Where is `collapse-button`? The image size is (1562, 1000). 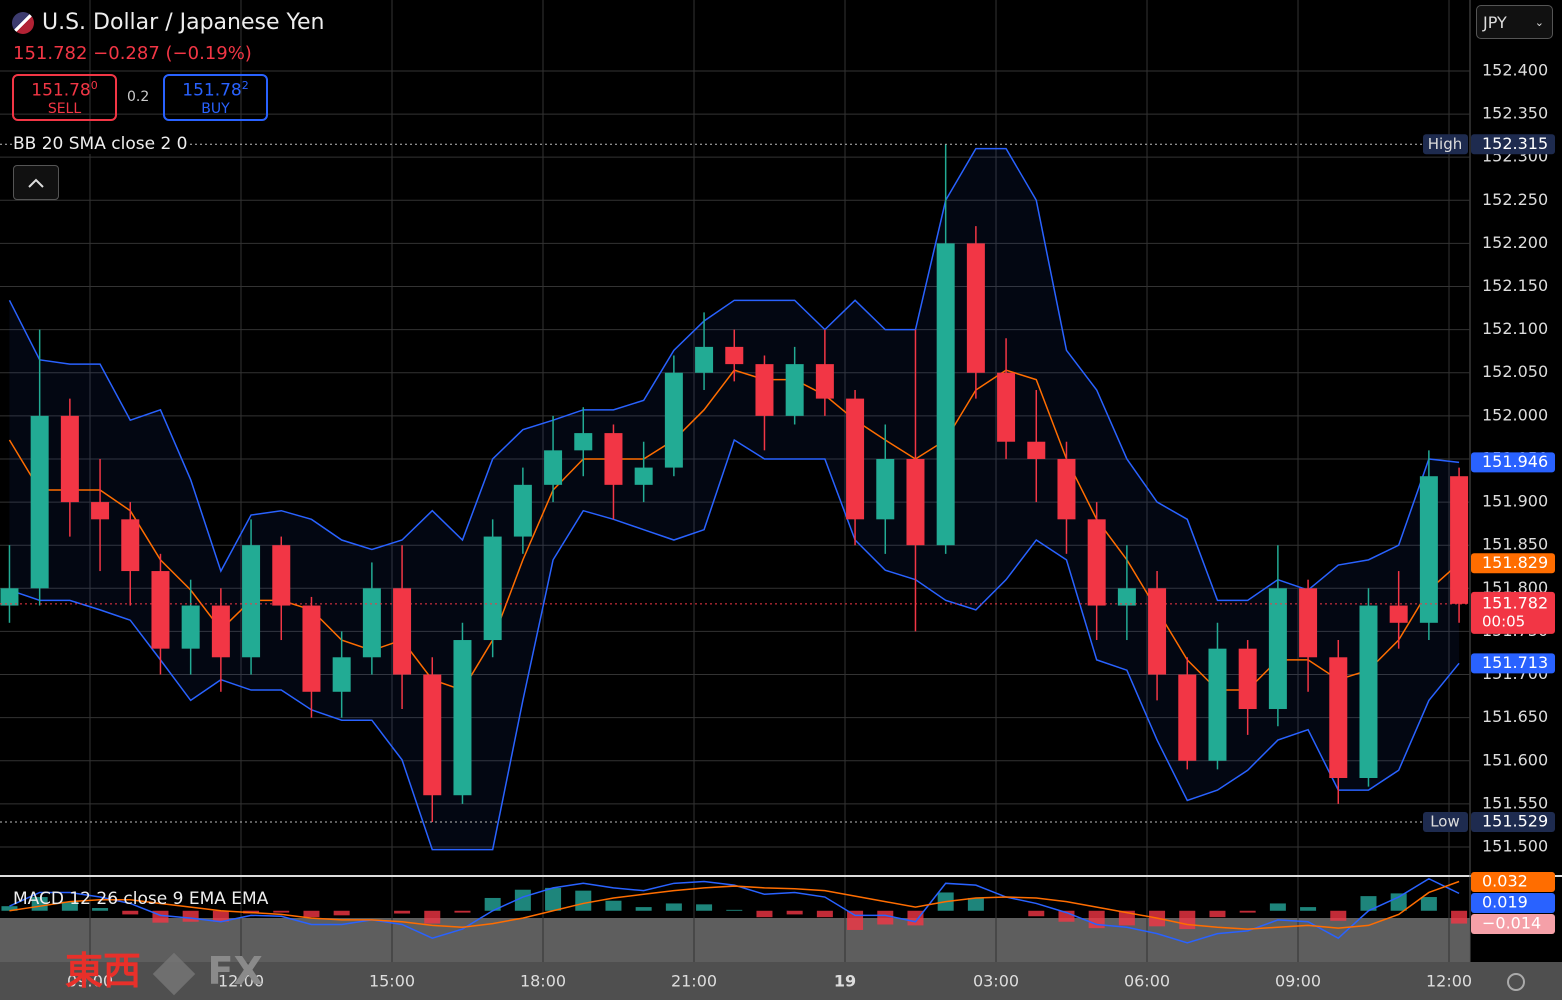
collapse-button is located at coordinates (36, 182).